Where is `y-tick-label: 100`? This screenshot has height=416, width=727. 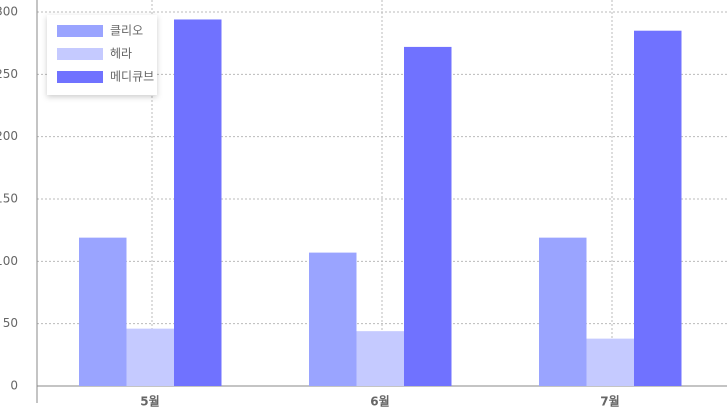
y-tick-label: 100 is located at coordinates (9, 261).